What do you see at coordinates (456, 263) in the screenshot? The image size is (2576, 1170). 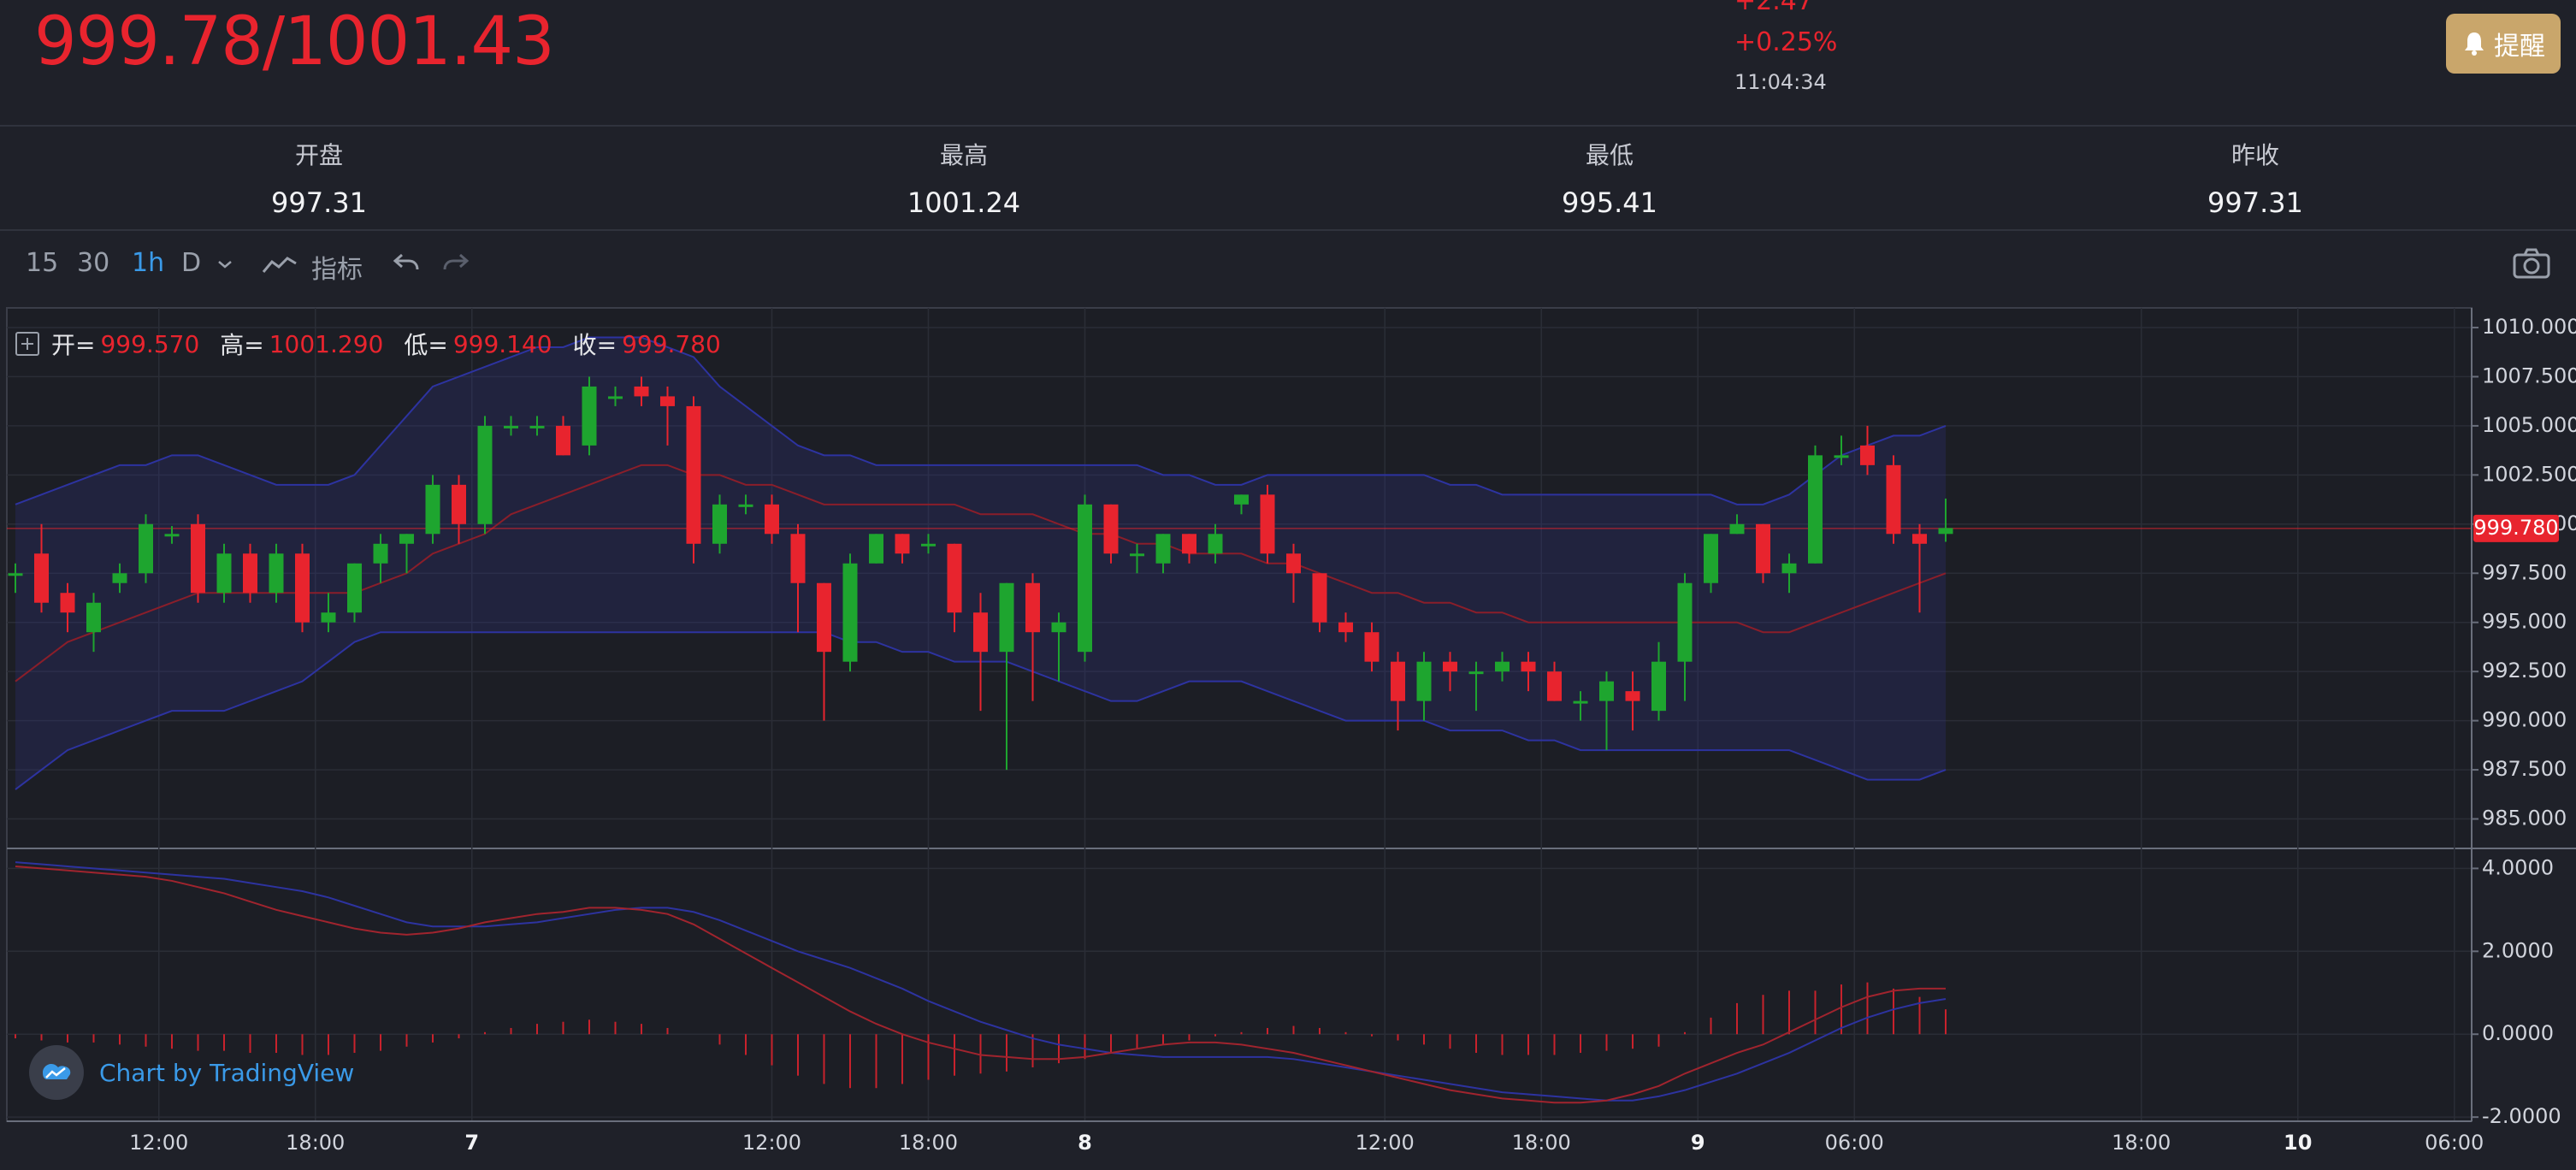 I see `redo-icon` at bounding box center [456, 263].